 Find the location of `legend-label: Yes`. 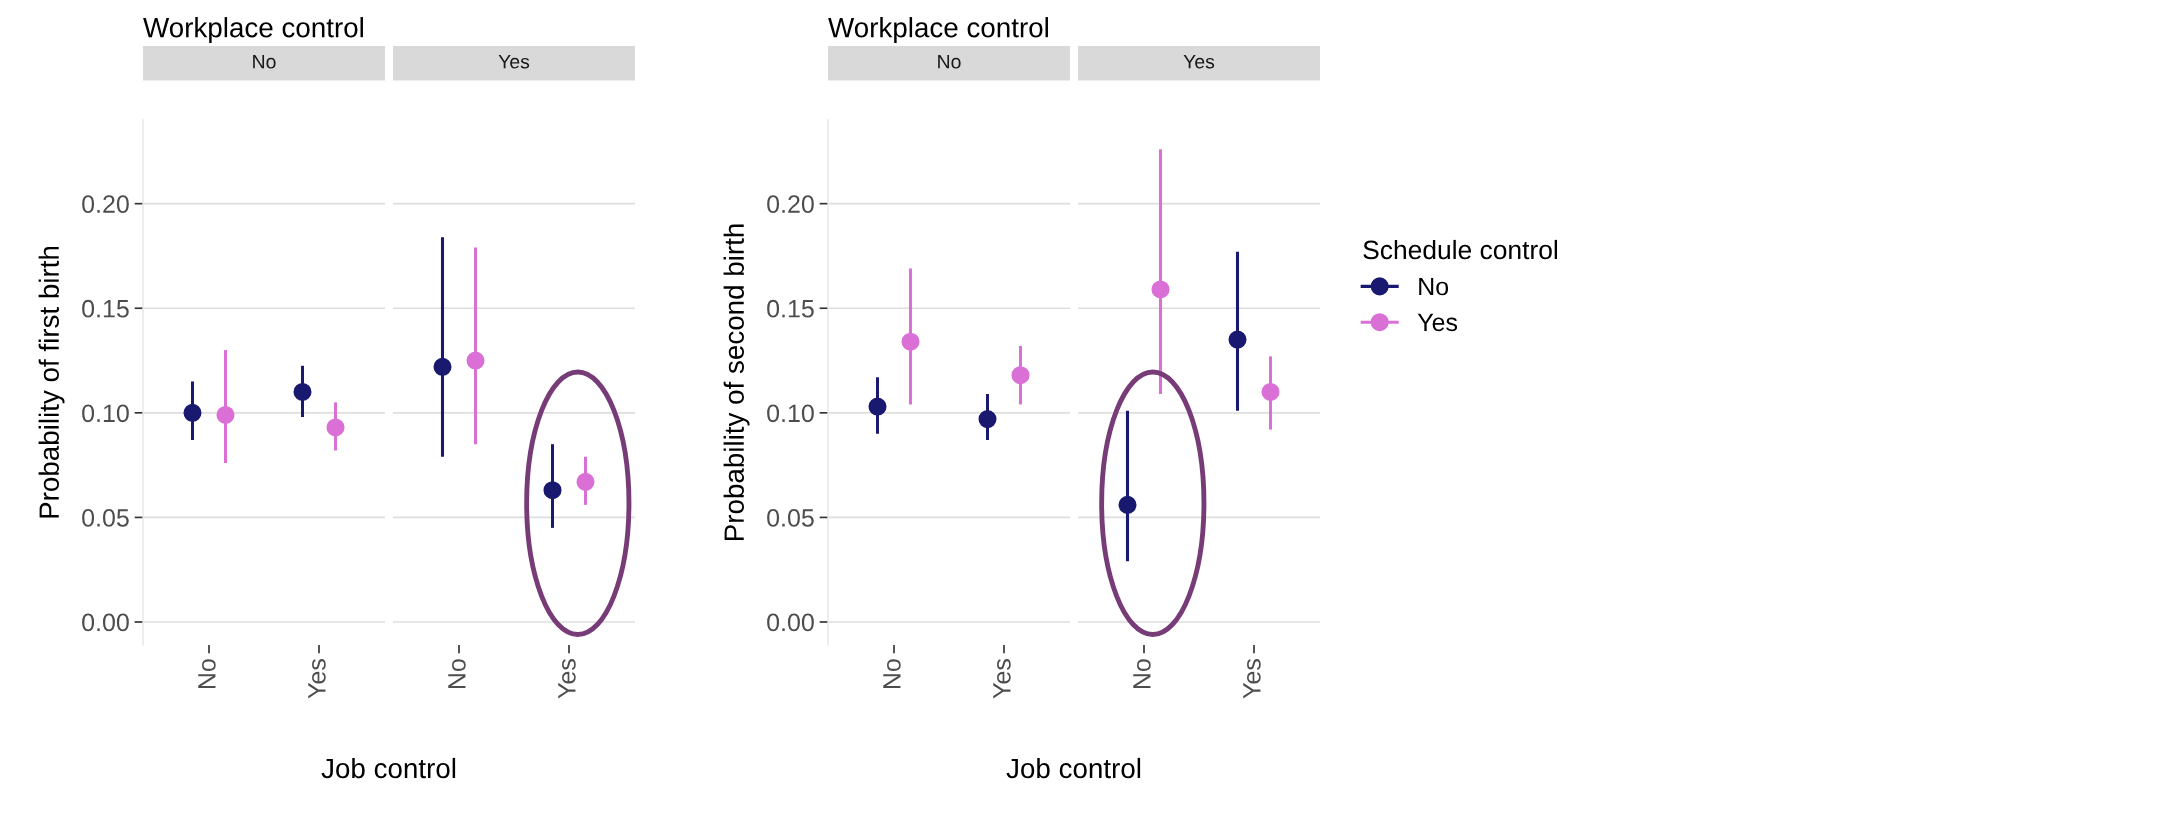

legend-label: Yes is located at coordinates (1437, 322).